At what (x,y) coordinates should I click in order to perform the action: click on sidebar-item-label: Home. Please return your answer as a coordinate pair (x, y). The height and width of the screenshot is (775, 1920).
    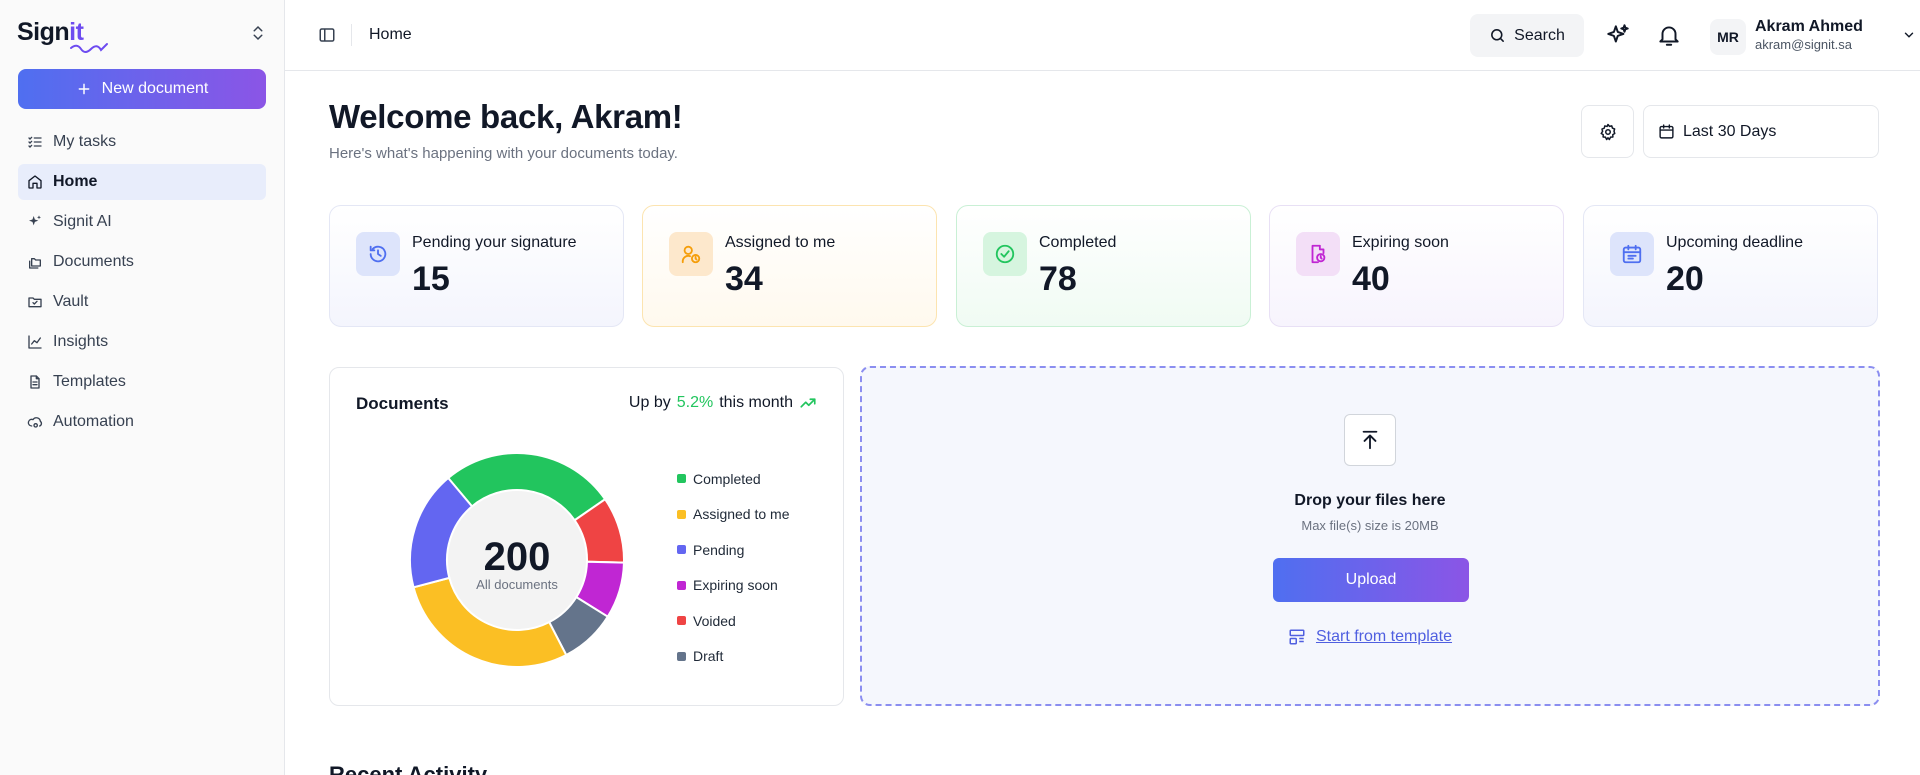
    Looking at the image, I should click on (75, 181).